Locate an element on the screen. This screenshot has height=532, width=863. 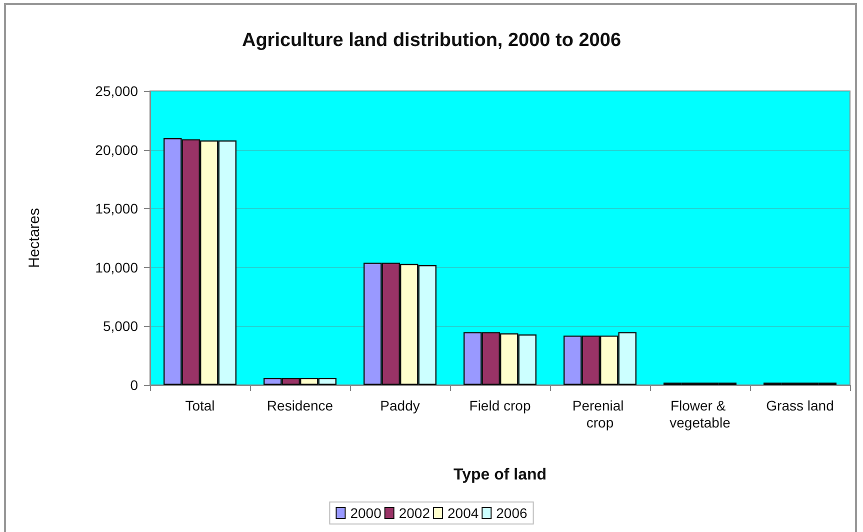
x-axis-title: Type of land is located at coordinates (500, 475).